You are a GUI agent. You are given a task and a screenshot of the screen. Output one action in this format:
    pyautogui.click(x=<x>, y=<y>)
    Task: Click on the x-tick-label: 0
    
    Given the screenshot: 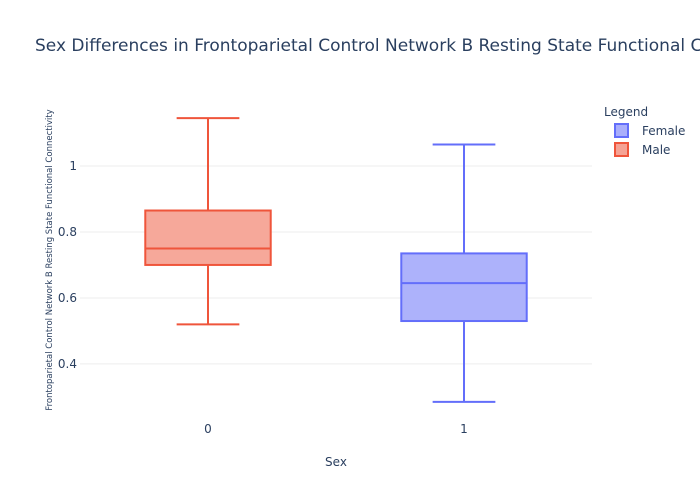 What is the action you would take?
    pyautogui.click(x=208, y=429)
    